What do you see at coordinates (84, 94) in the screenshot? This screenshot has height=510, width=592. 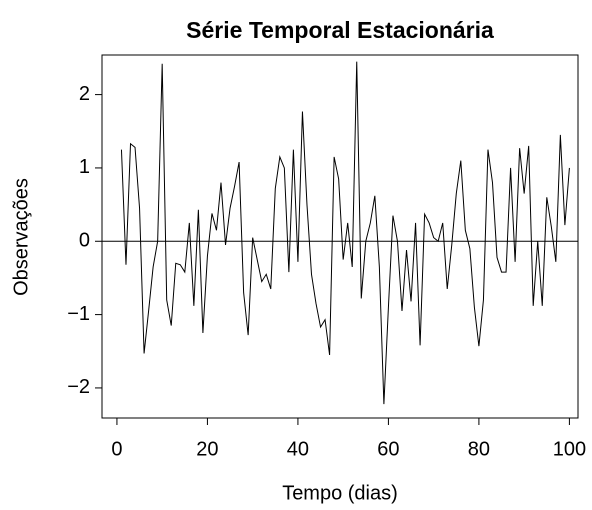 I see `y-tick-label: 2` at bounding box center [84, 94].